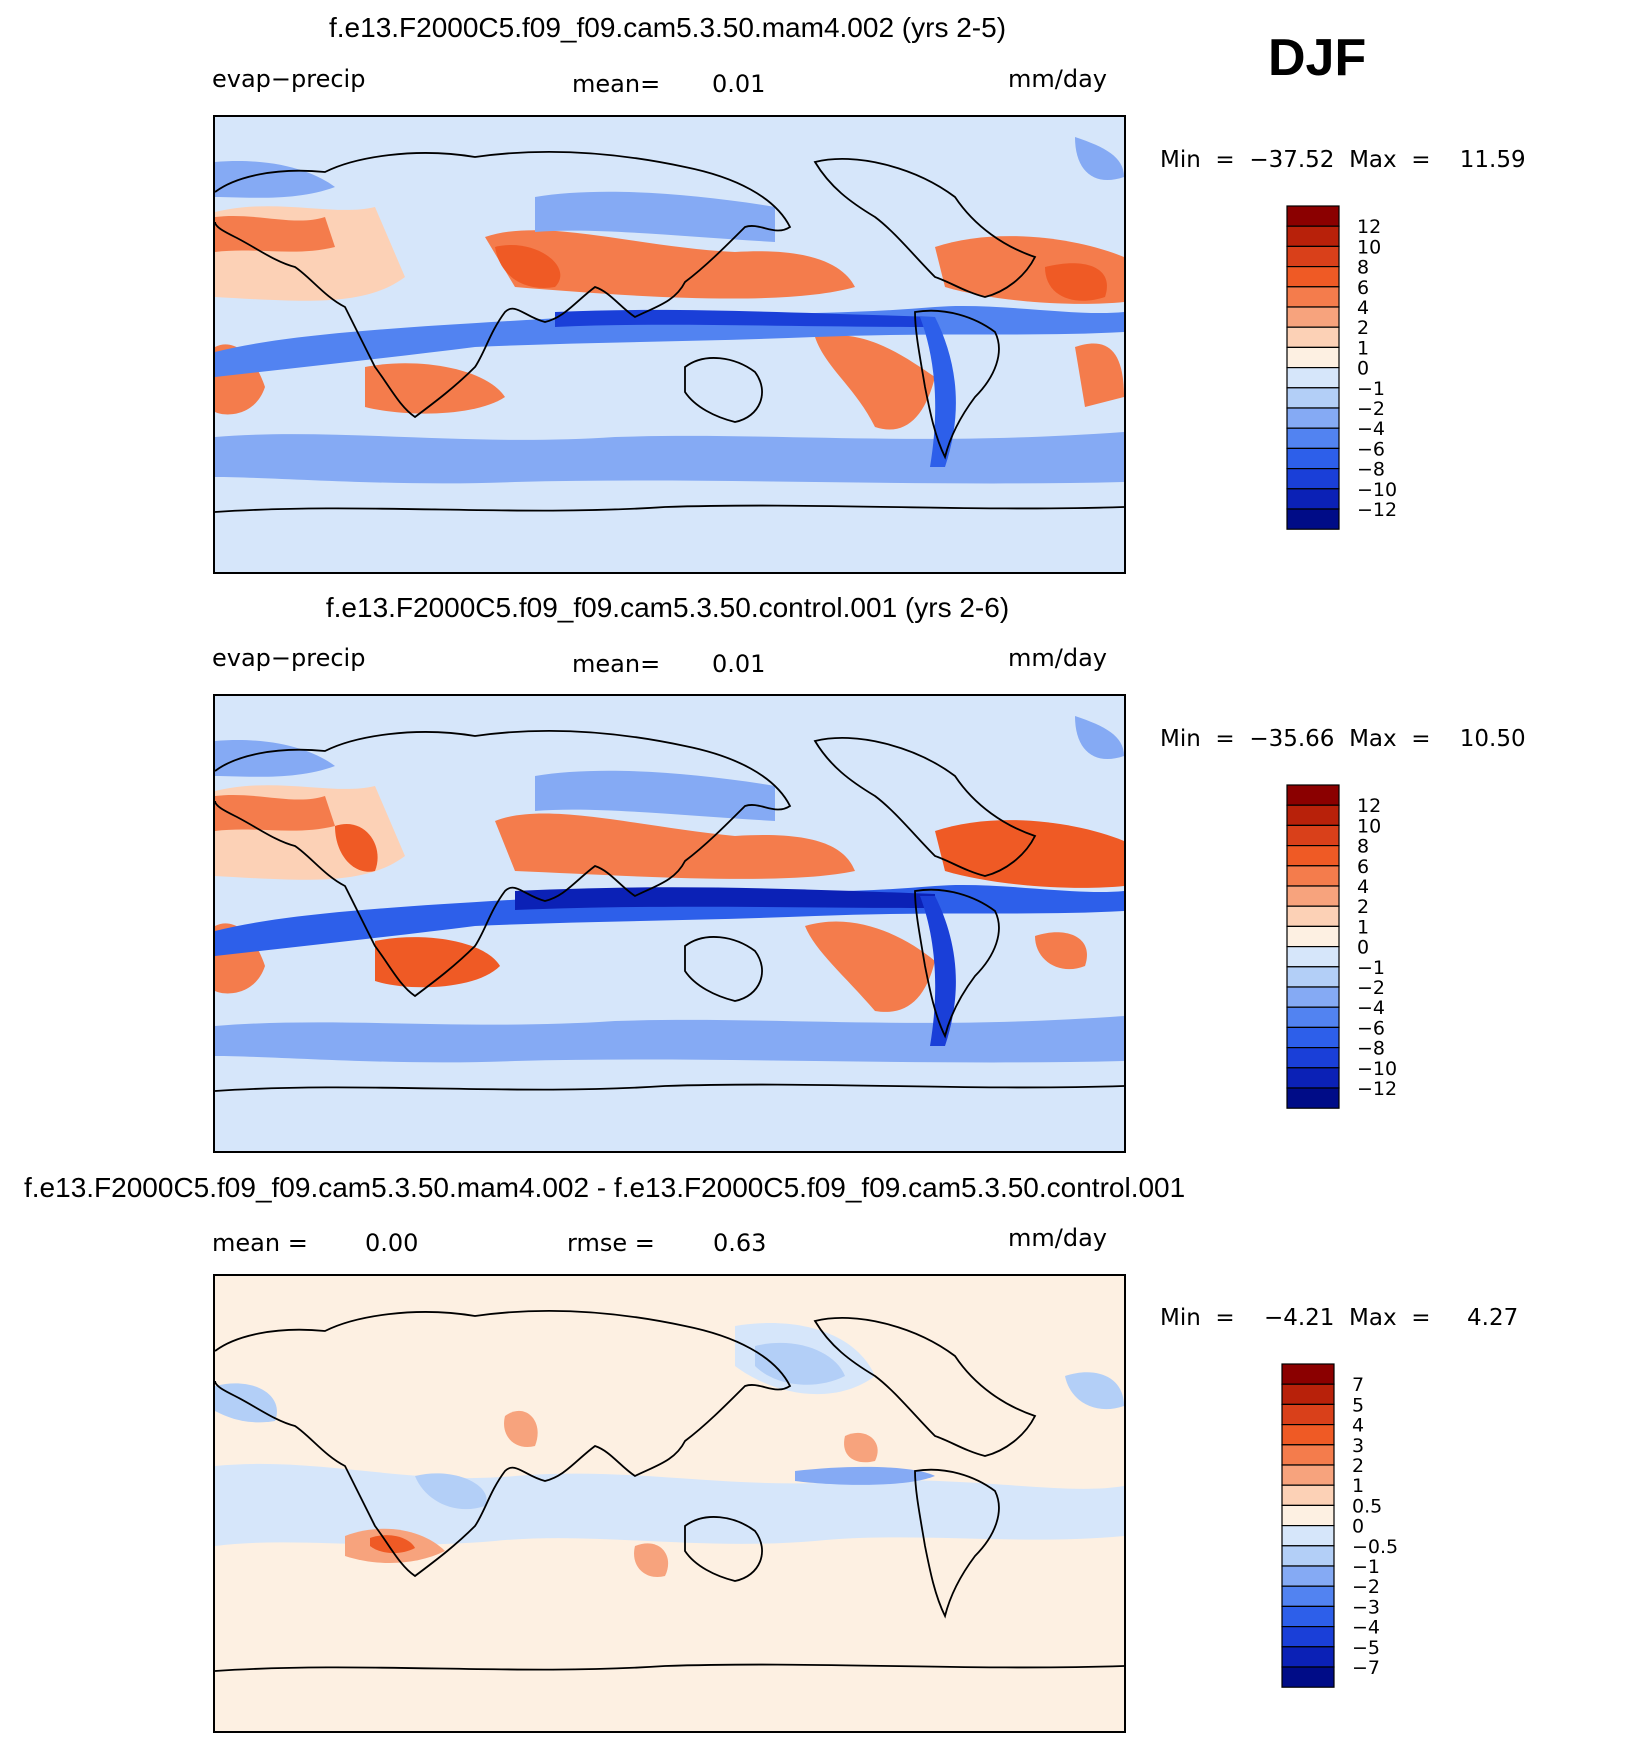 The height and width of the screenshot is (1741, 1633). Describe the element at coordinates (616, 664) in the screenshot. I see `panel2-mean-label: mean=` at that location.